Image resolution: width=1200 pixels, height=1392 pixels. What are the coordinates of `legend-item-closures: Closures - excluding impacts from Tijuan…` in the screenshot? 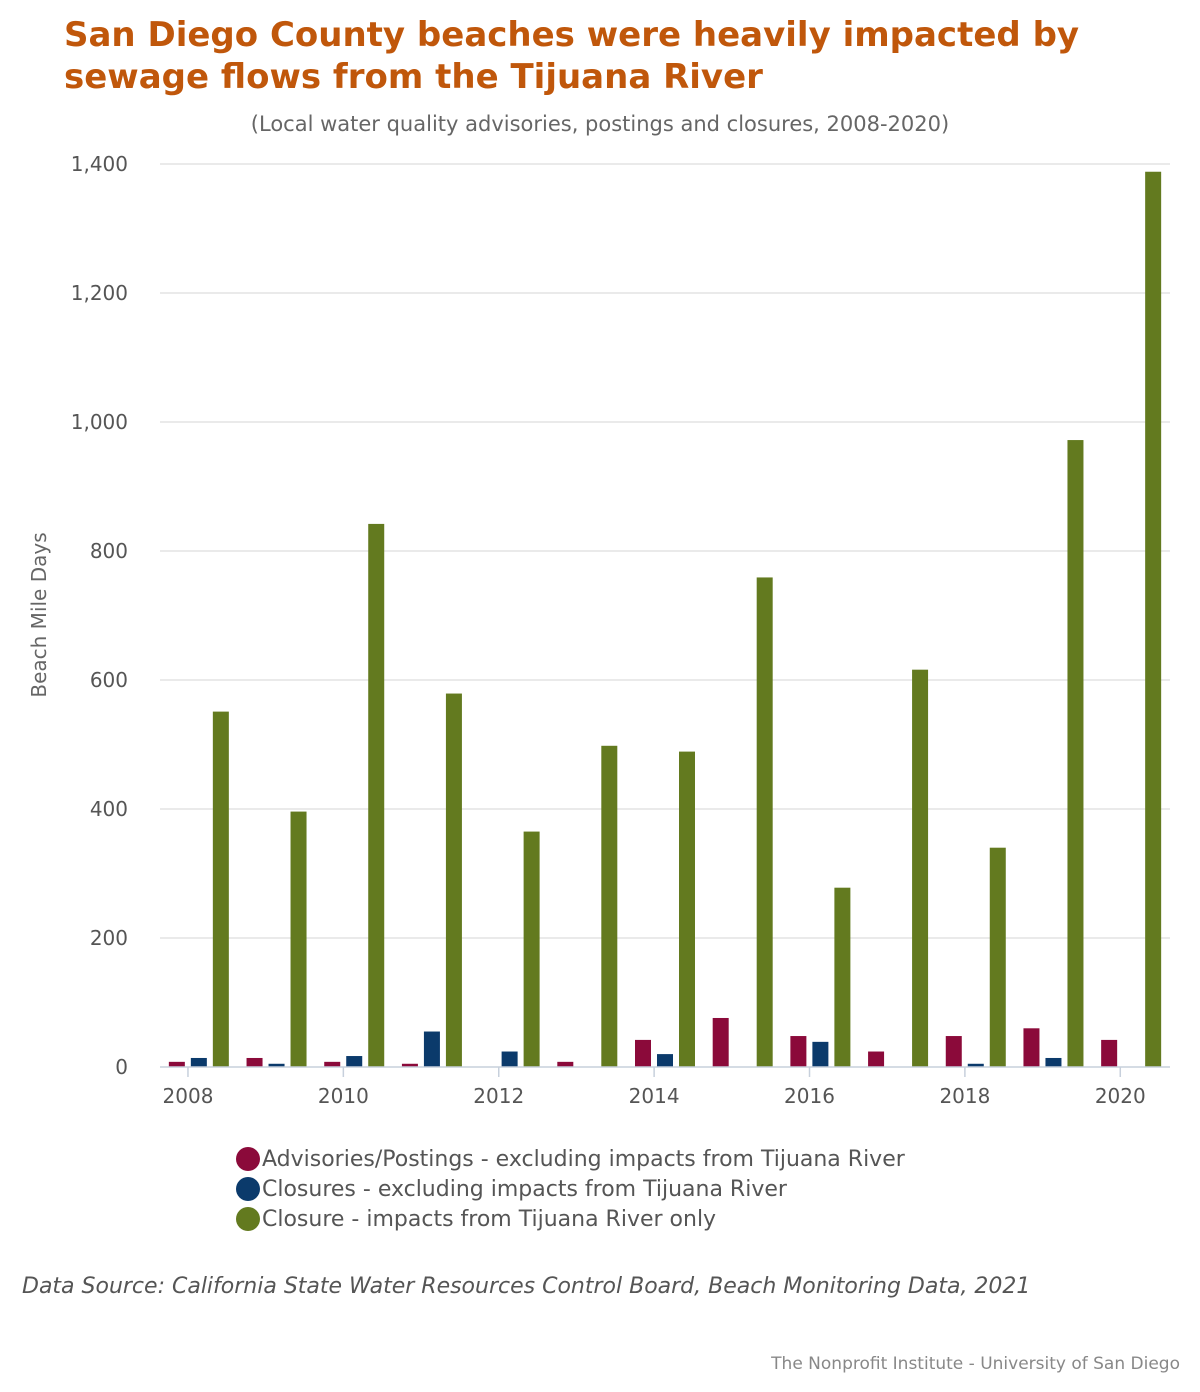 It's located at (570, 1189).